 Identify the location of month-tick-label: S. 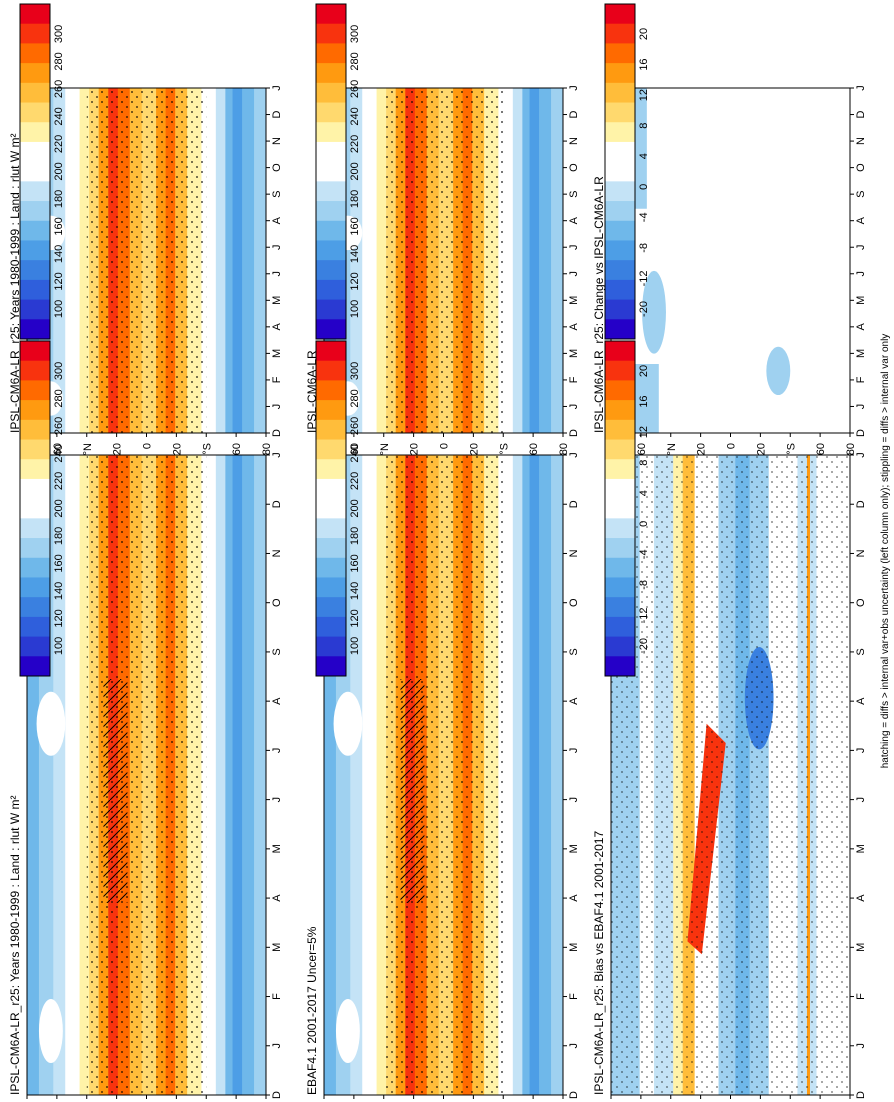
(574, 651).